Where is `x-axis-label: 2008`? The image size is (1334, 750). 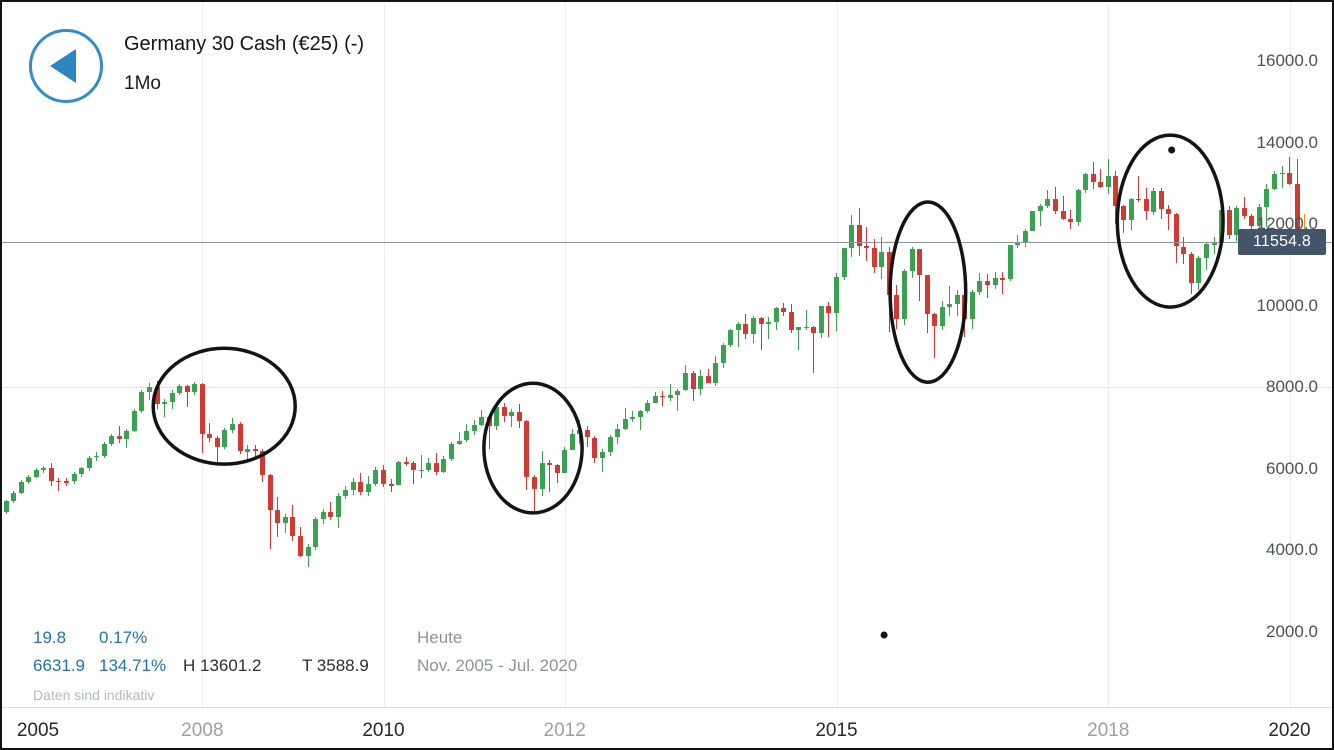 x-axis-label: 2008 is located at coordinates (202, 730).